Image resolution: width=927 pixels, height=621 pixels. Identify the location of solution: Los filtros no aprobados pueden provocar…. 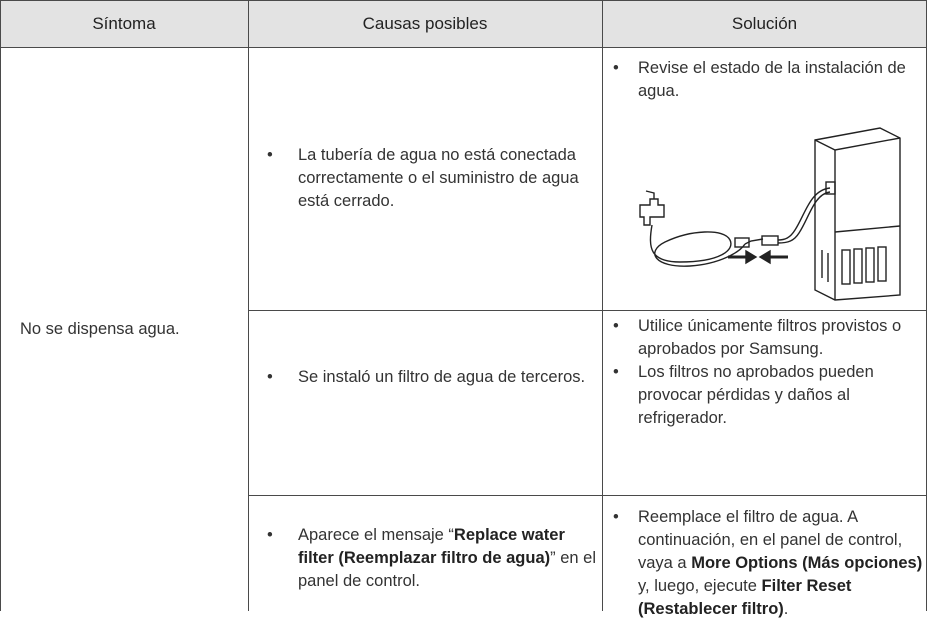
(758, 395).